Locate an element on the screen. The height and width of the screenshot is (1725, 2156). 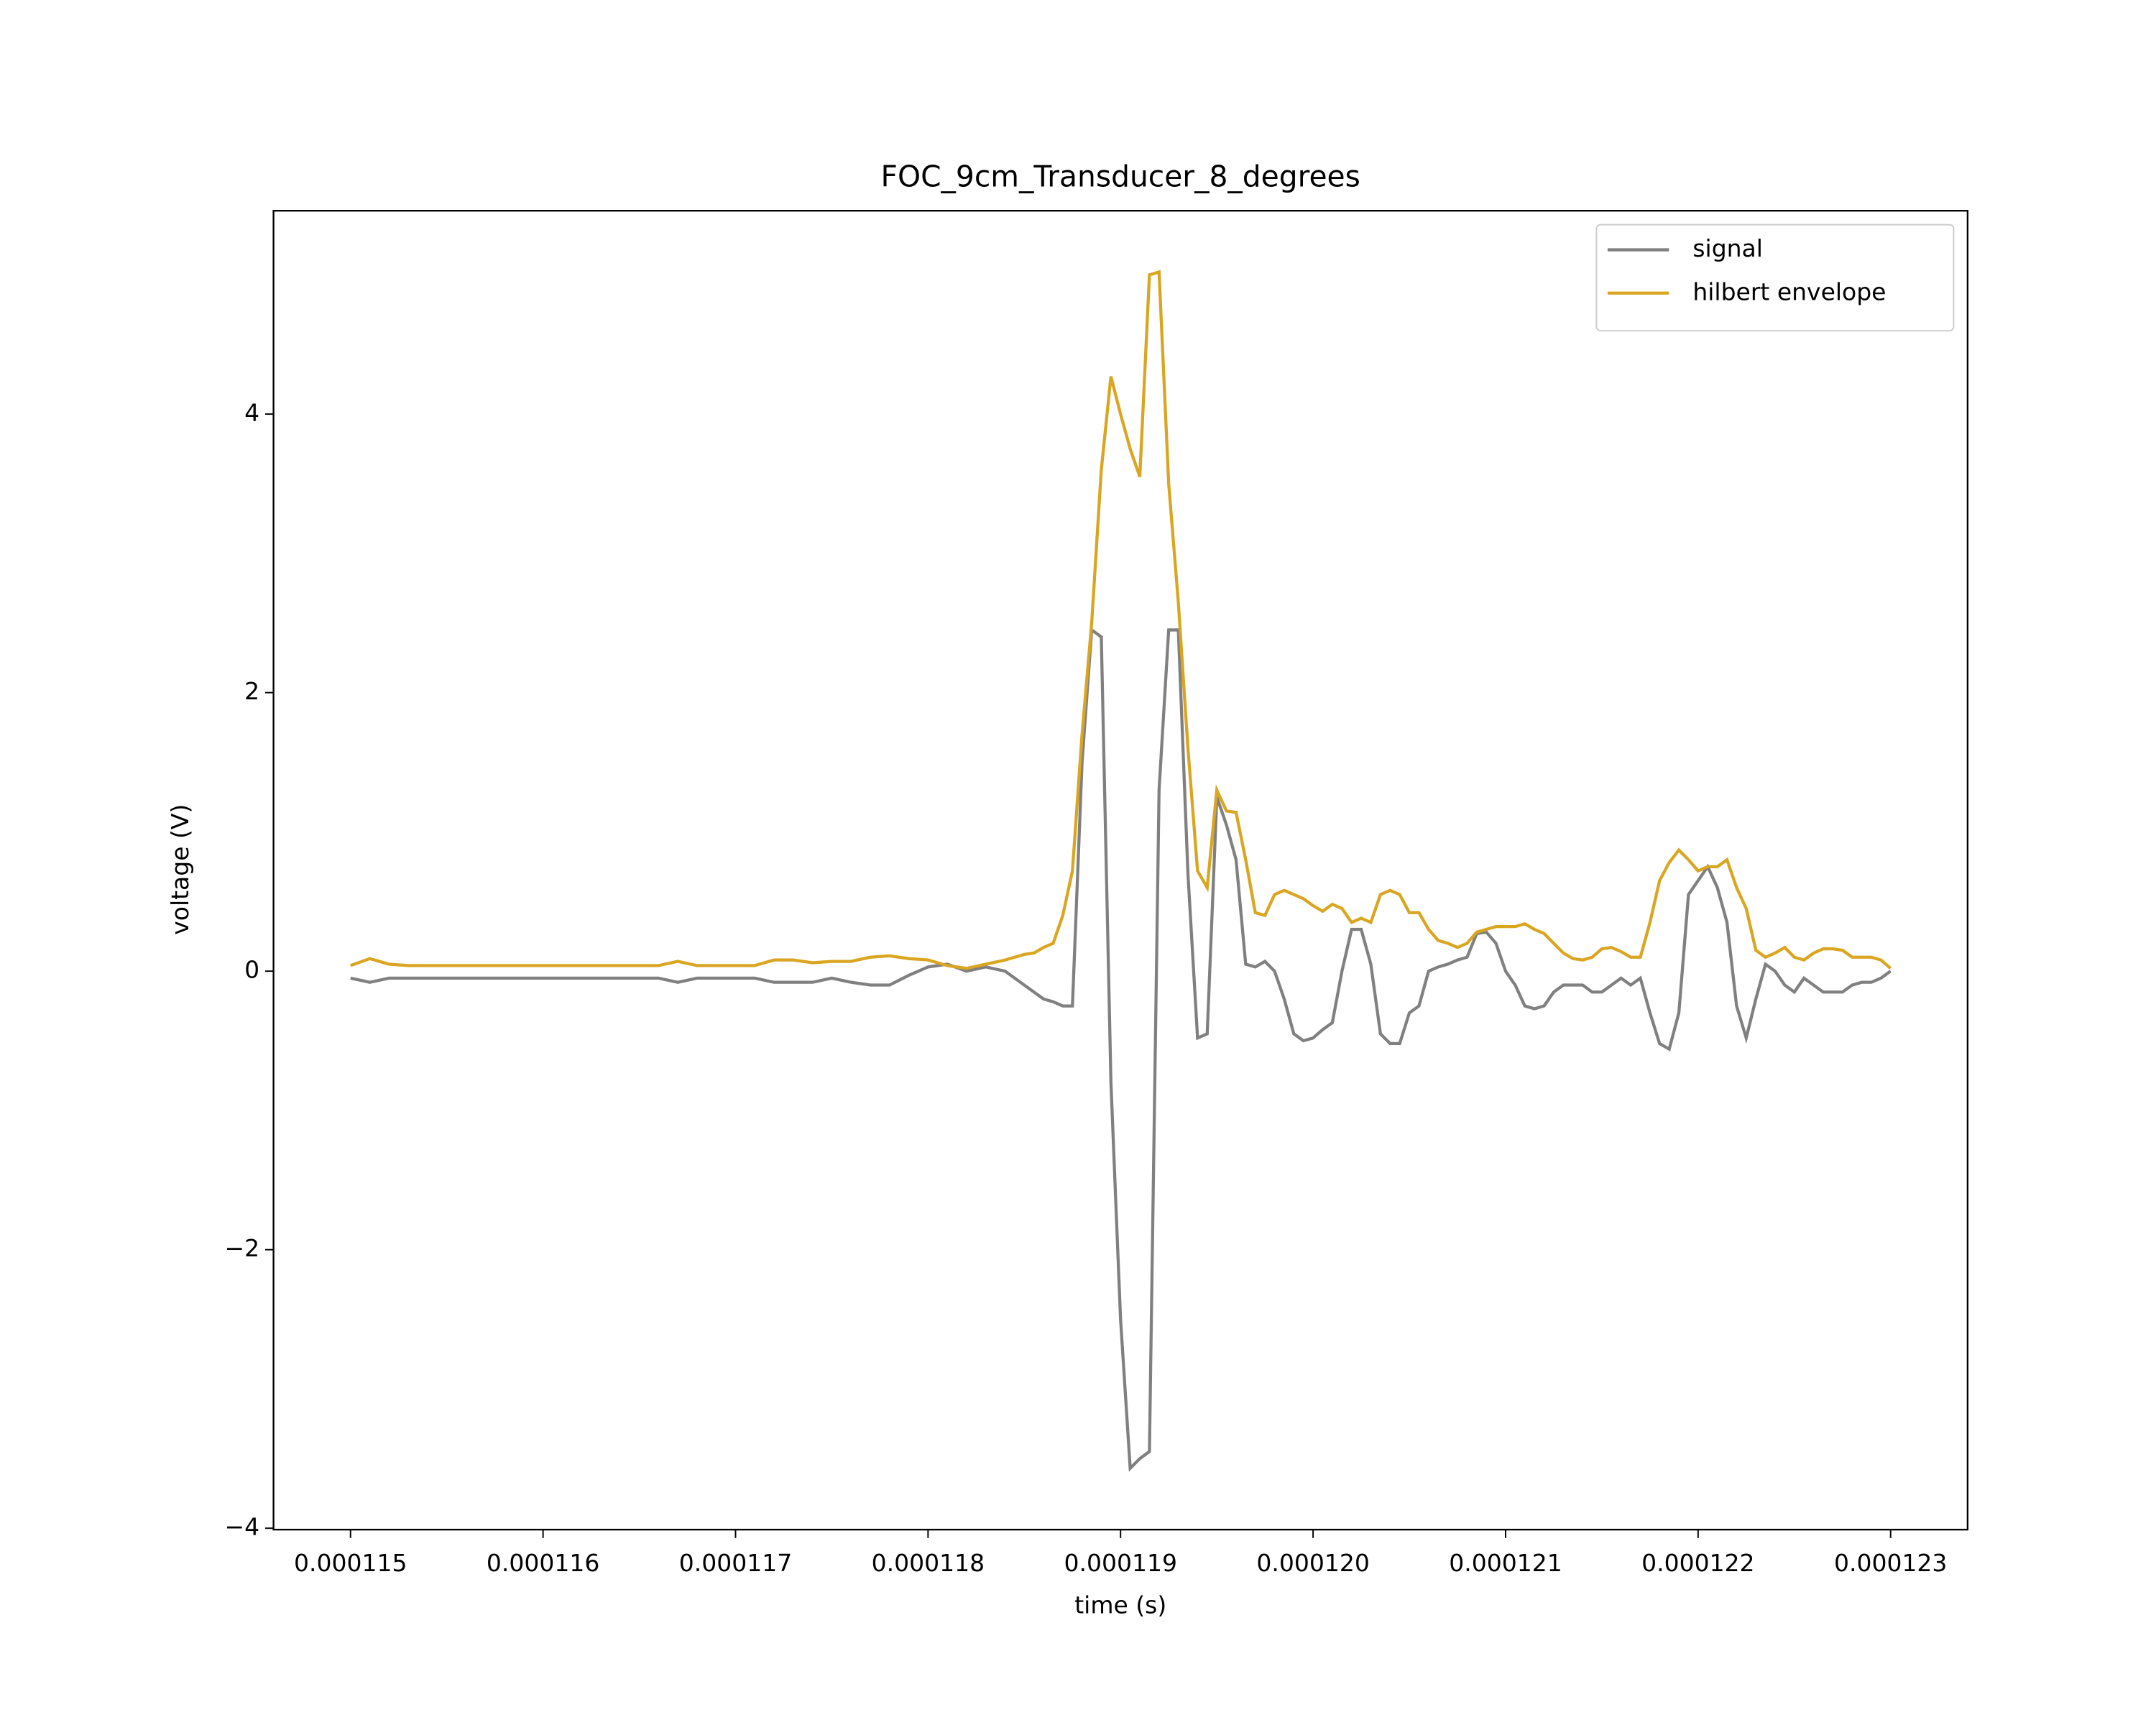
legend-label: signal is located at coordinates (1727, 248).